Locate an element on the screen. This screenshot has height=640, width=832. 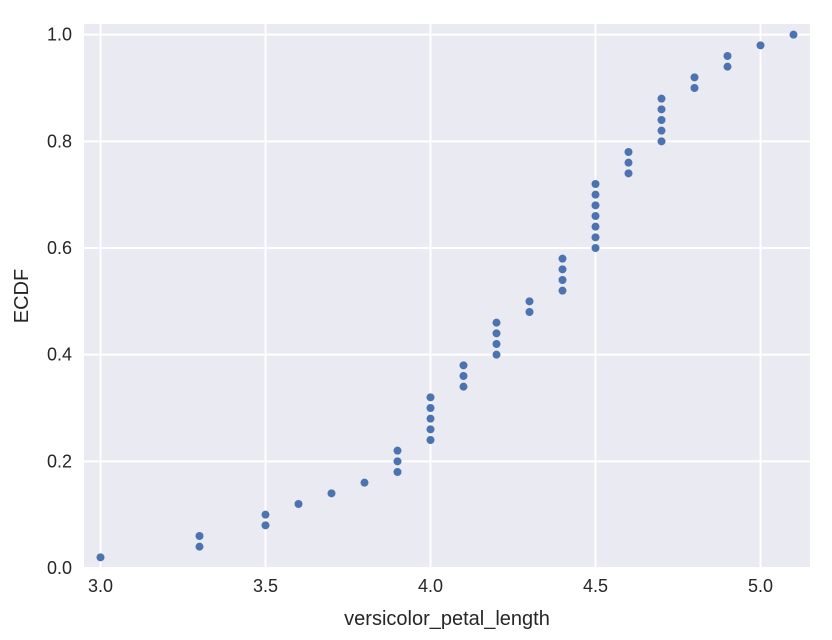
y-tick-label: 0.0 is located at coordinates (59, 568).